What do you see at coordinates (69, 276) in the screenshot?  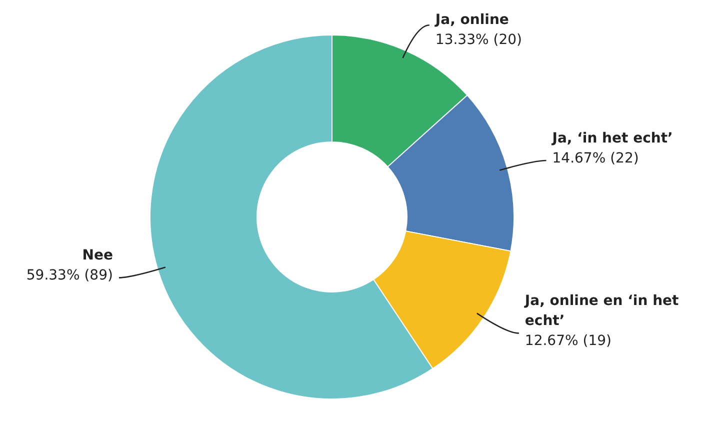 I see `data-label: 59.33% (89)` at bounding box center [69, 276].